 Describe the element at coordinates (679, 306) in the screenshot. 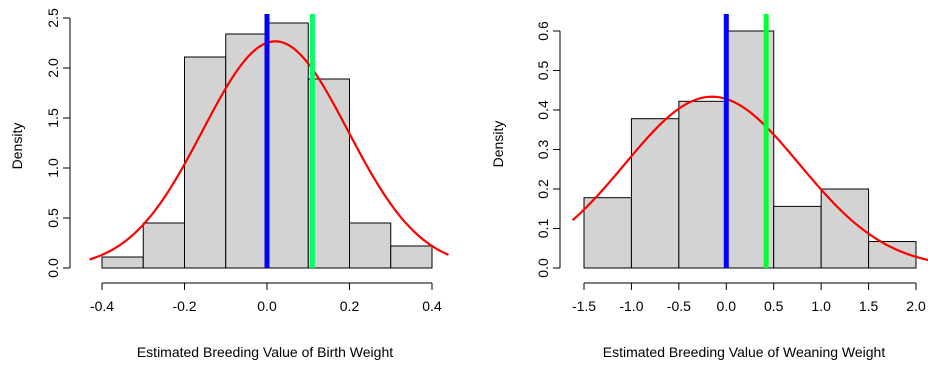

I see `x-tick-label: -0.5` at that location.